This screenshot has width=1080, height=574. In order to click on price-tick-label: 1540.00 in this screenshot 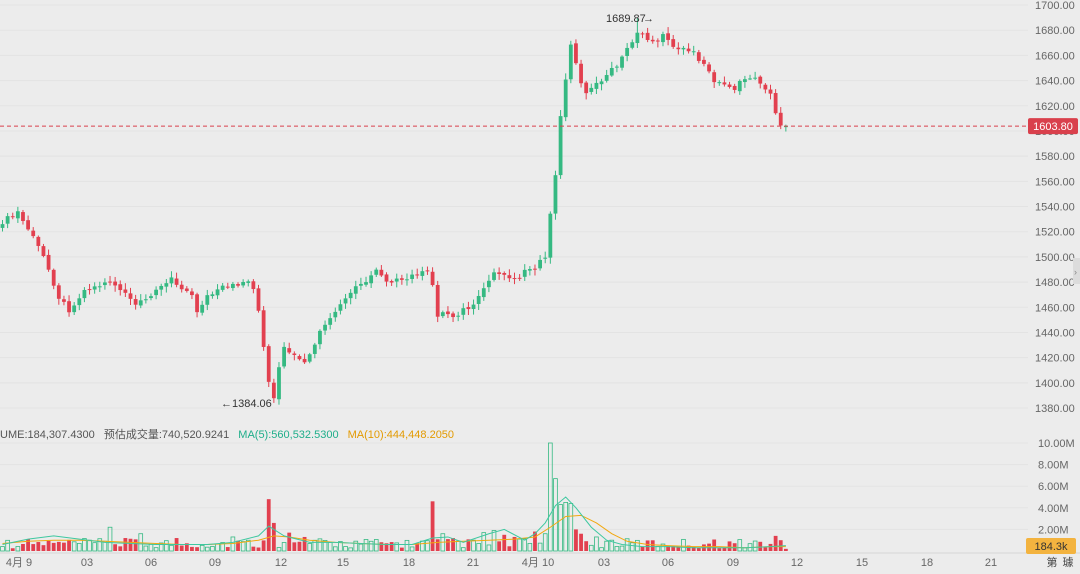, I will do `click(1055, 208)`.